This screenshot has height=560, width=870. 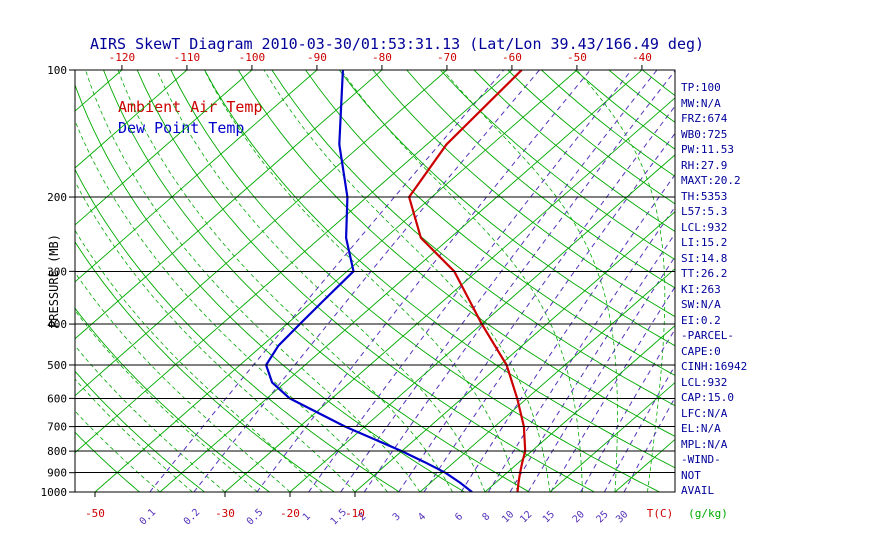 What do you see at coordinates (704, 134) in the screenshot?
I see `index-line: WB0:725` at bounding box center [704, 134].